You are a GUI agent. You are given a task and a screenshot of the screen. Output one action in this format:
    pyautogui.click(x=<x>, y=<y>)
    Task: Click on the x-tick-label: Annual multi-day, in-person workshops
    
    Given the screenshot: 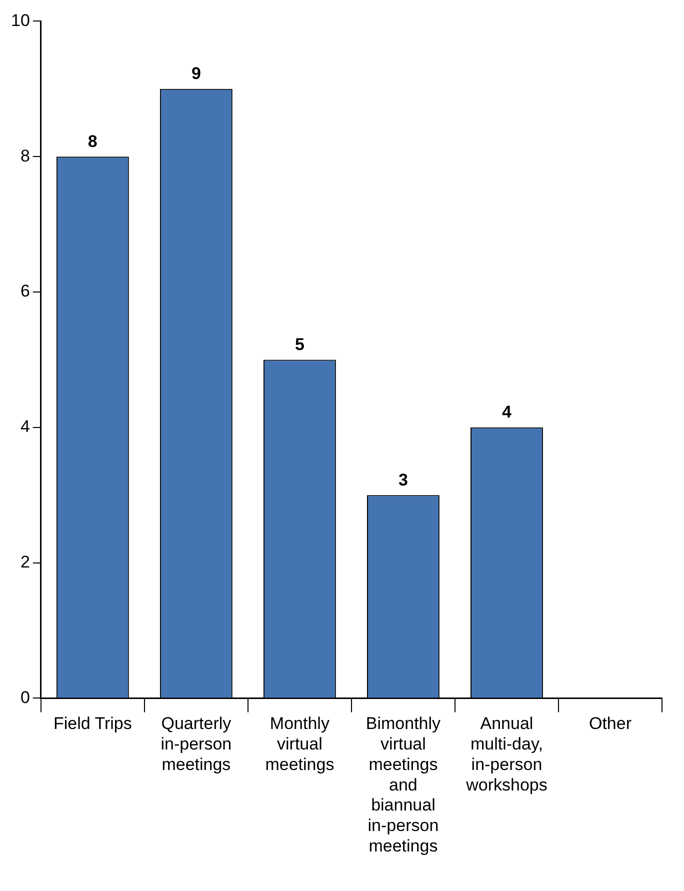 What is the action you would take?
    pyautogui.click(x=506, y=754)
    